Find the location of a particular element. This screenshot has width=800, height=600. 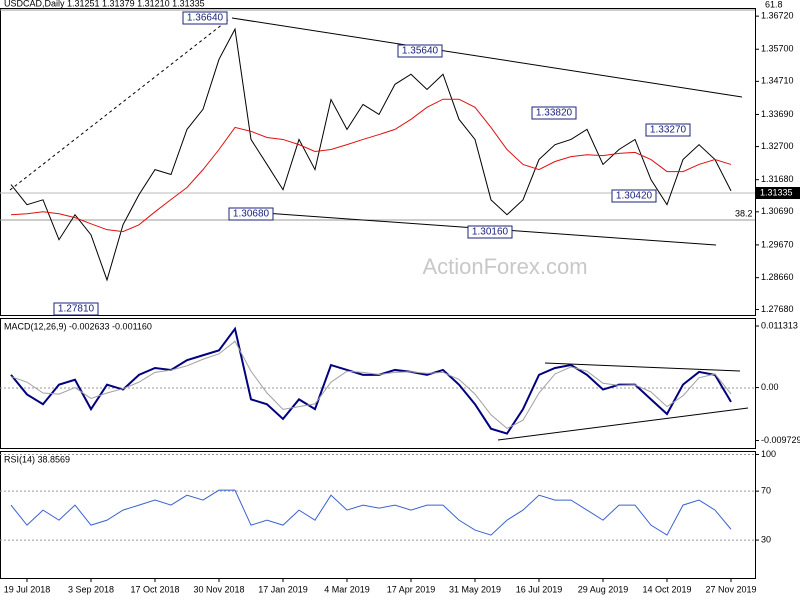

last-price-box is located at coordinates (778, 193).